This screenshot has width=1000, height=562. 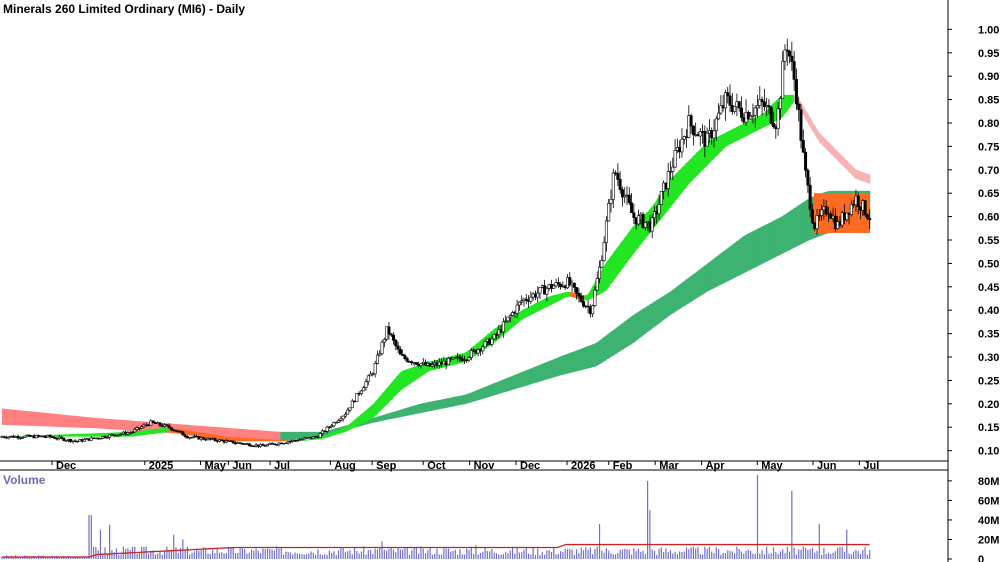 I want to click on x-tick-label: Jul, so click(x=871, y=466).